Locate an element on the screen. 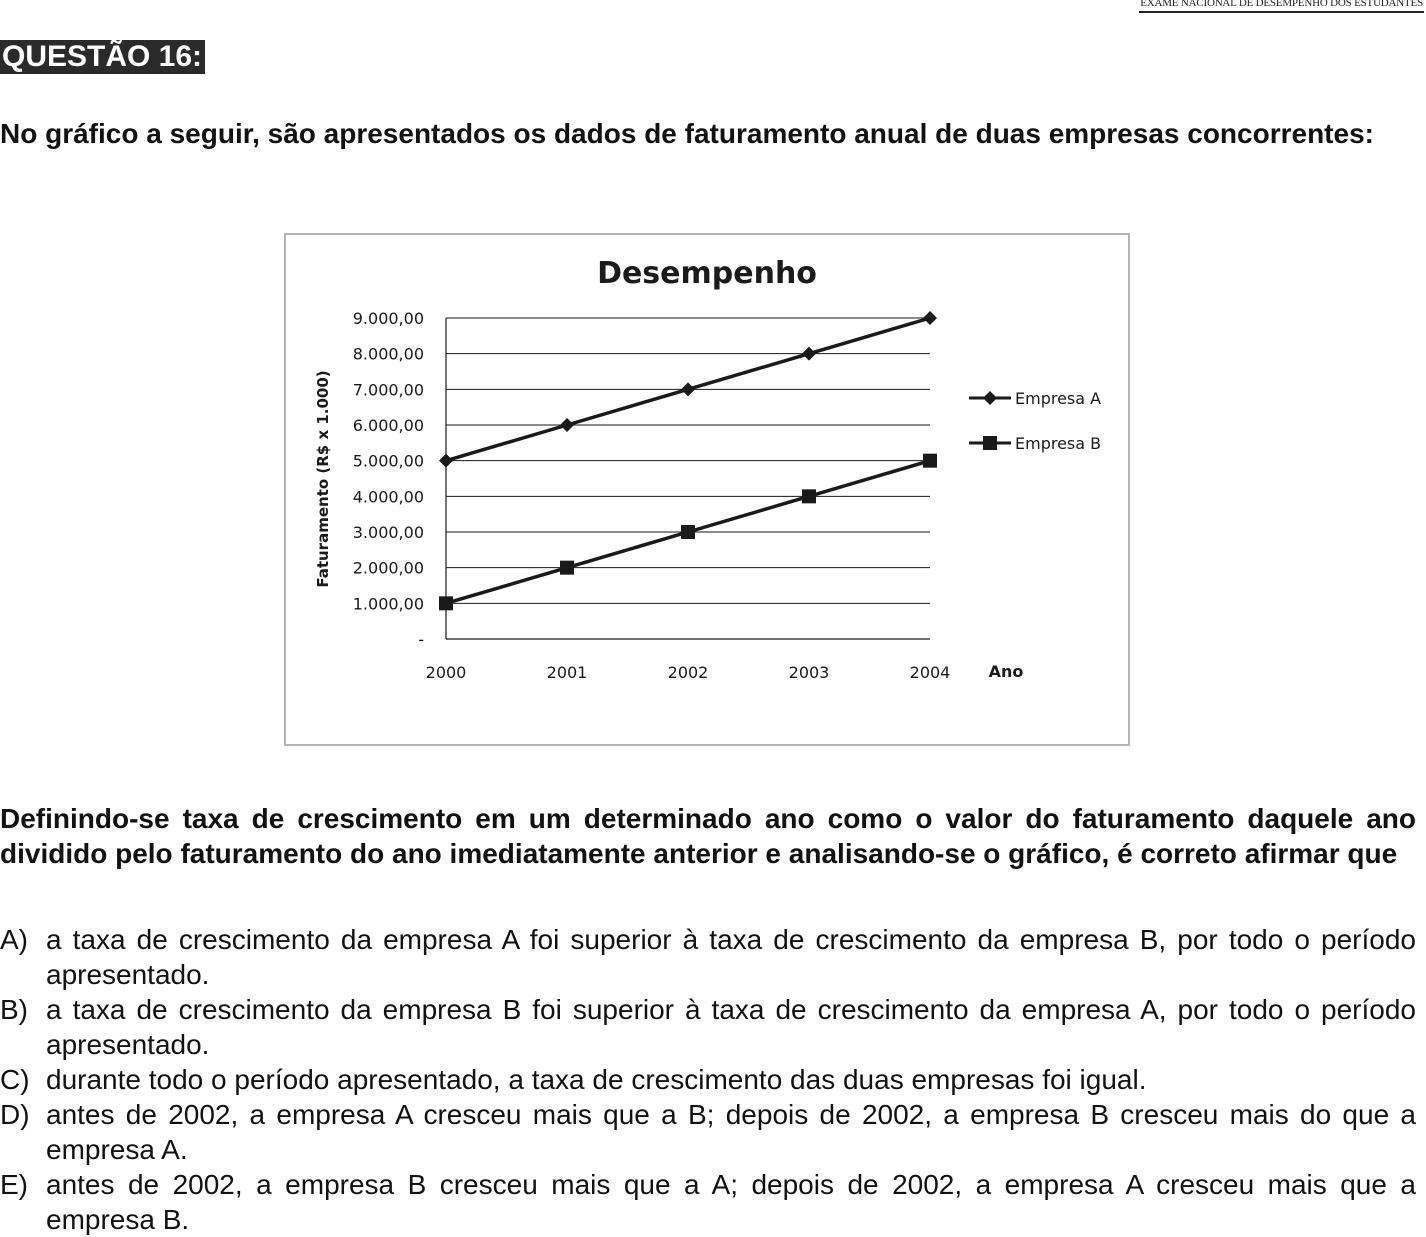 The width and height of the screenshot is (1426, 1237). option-letter: E) is located at coordinates (14, 1184).